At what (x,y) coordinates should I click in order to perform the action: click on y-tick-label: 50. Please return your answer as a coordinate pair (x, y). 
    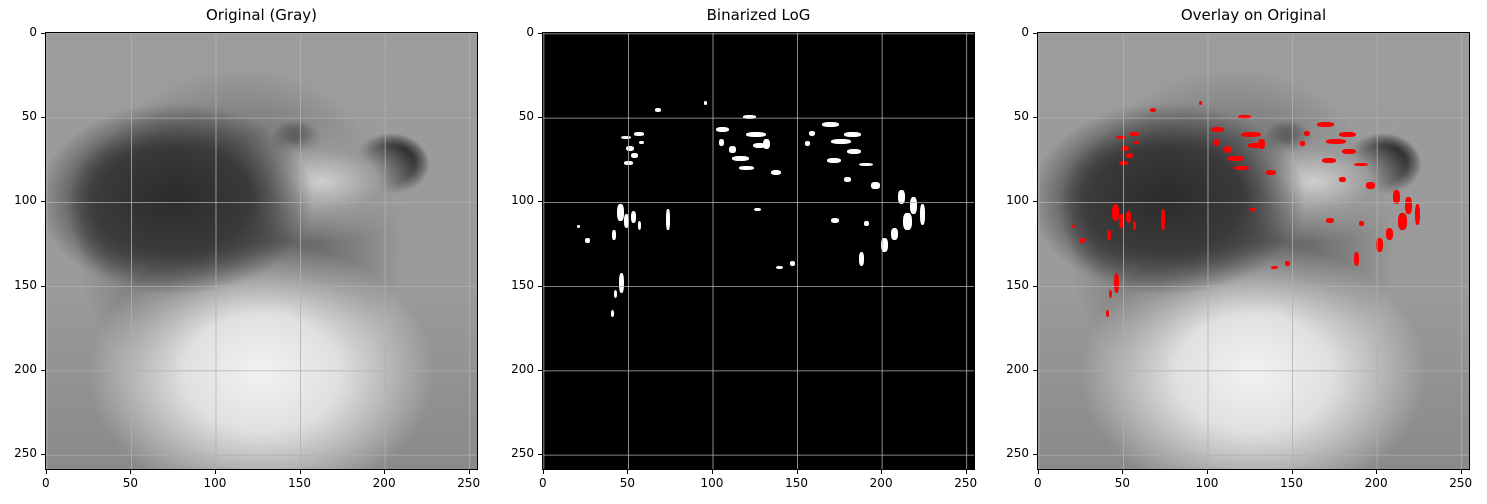
    Looking at the image, I should click on (526, 116).